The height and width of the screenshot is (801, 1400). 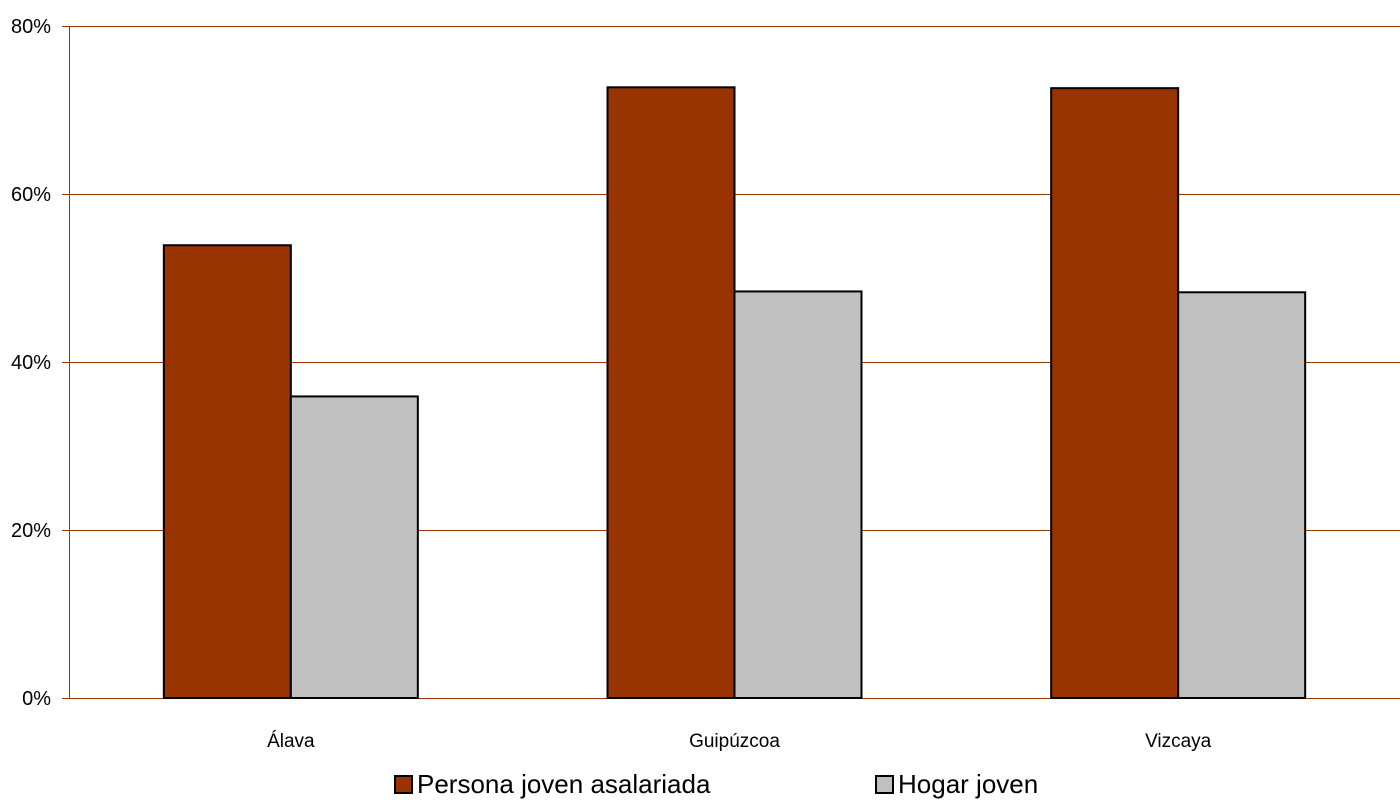 What do you see at coordinates (36, 699) in the screenshot?
I see `y-tick-label-0: 0%` at bounding box center [36, 699].